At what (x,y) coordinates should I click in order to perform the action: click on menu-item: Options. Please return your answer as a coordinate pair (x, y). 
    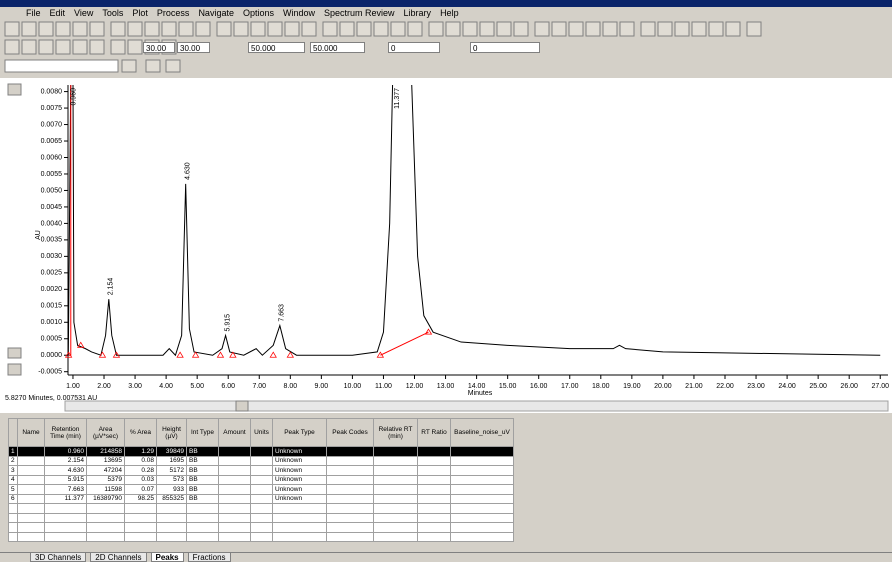
    Looking at the image, I should click on (258, 13).